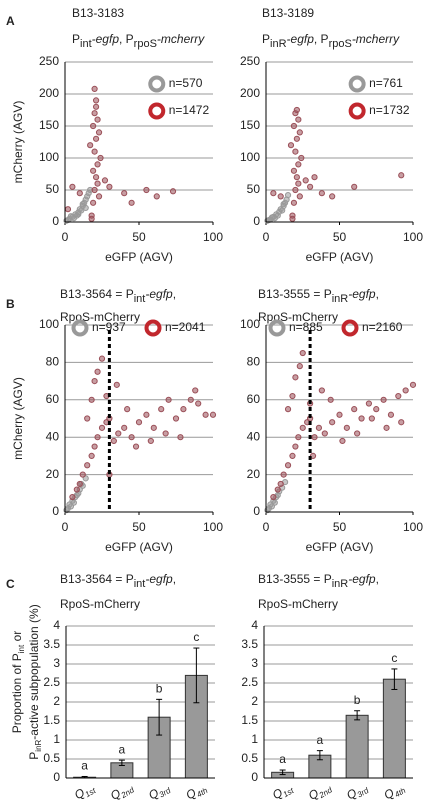  I want to click on legend-label: n=570, so click(186, 83).